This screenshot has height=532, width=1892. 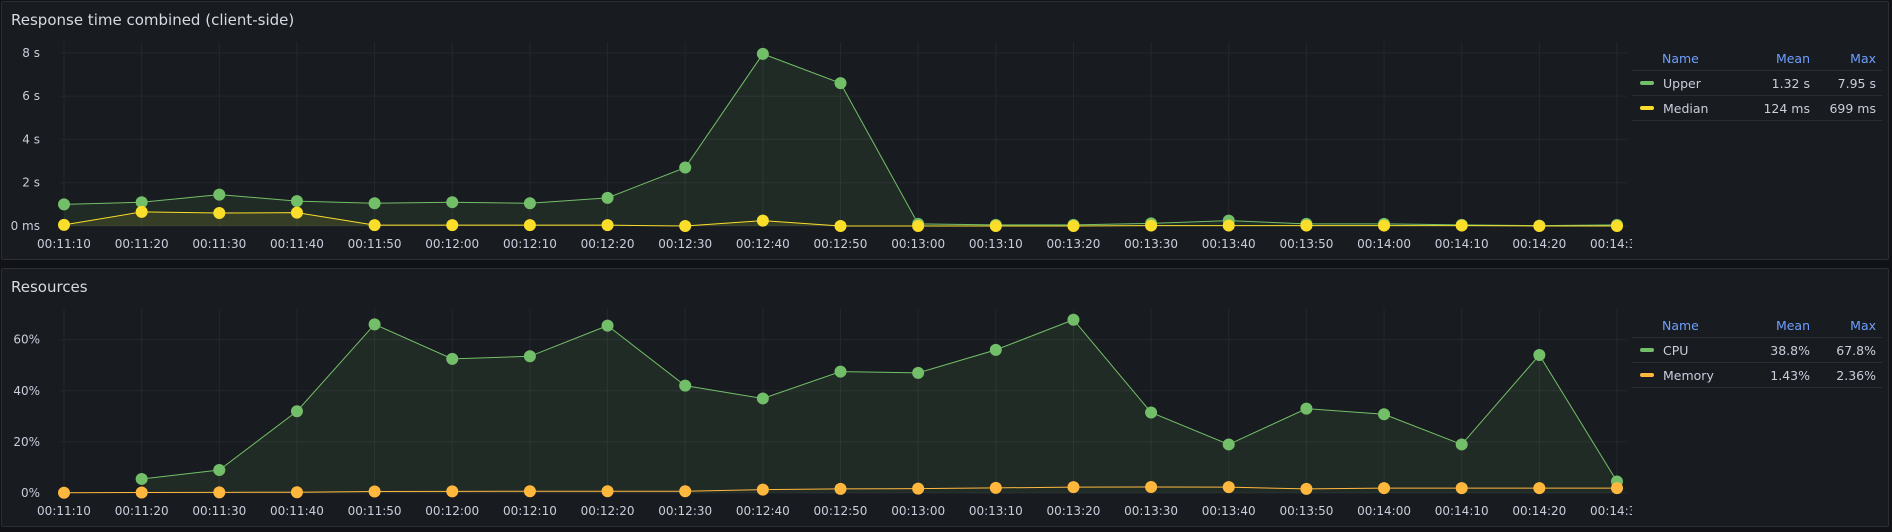 I want to click on legend-row-median: Median 124 ms 699 ms, so click(x=1757, y=108).